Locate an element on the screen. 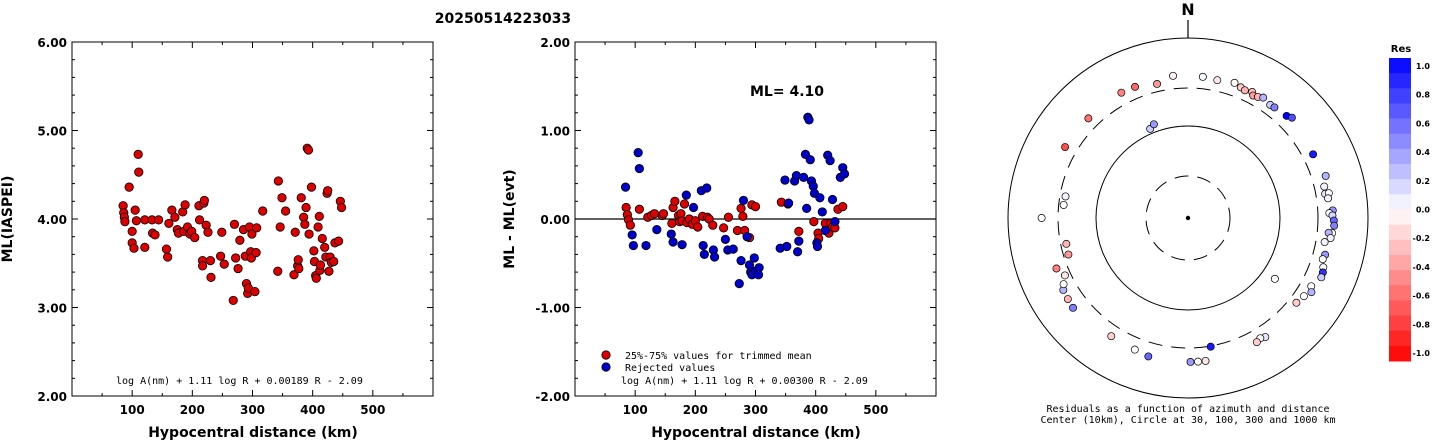  north-label: N is located at coordinates (1187, 9).